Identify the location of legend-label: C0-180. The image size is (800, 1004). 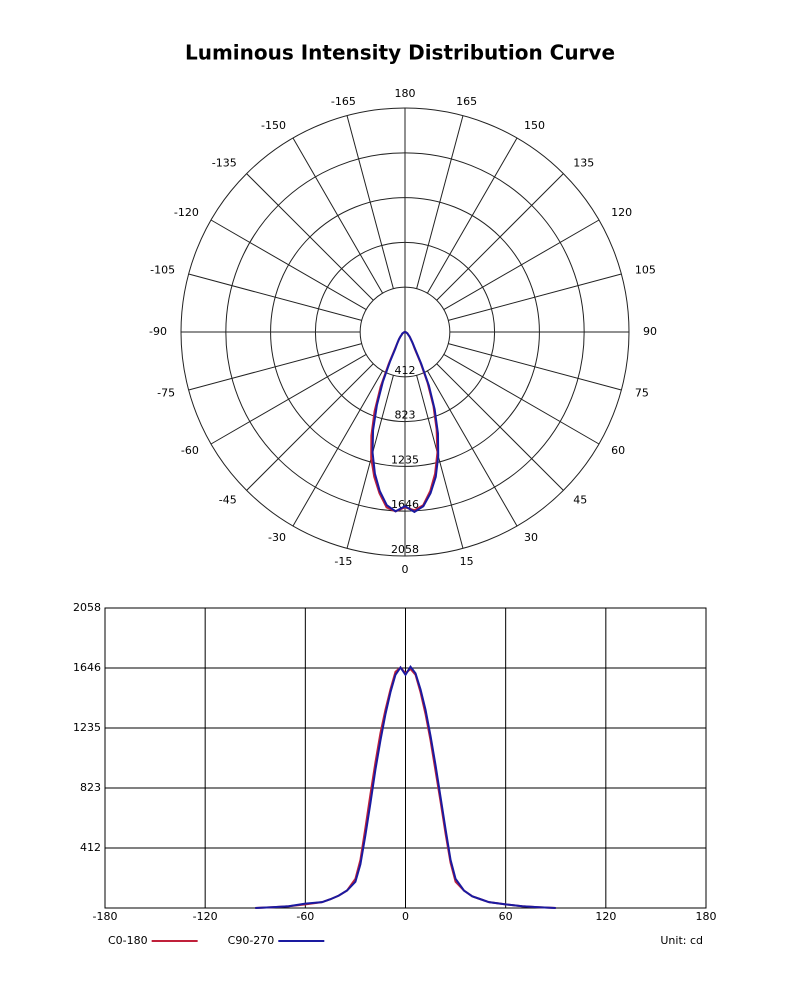
(128, 940).